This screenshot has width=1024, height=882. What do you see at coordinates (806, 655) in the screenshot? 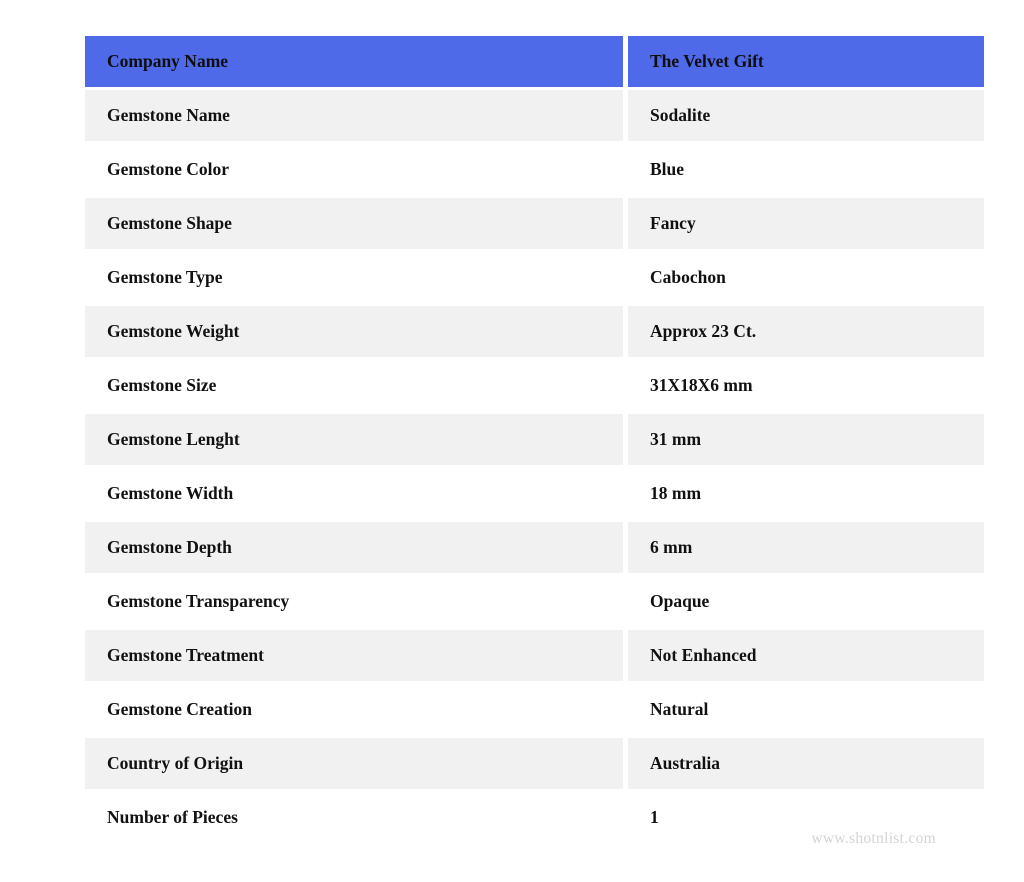
I see `spec-value-cell: Not Enhanced` at bounding box center [806, 655].